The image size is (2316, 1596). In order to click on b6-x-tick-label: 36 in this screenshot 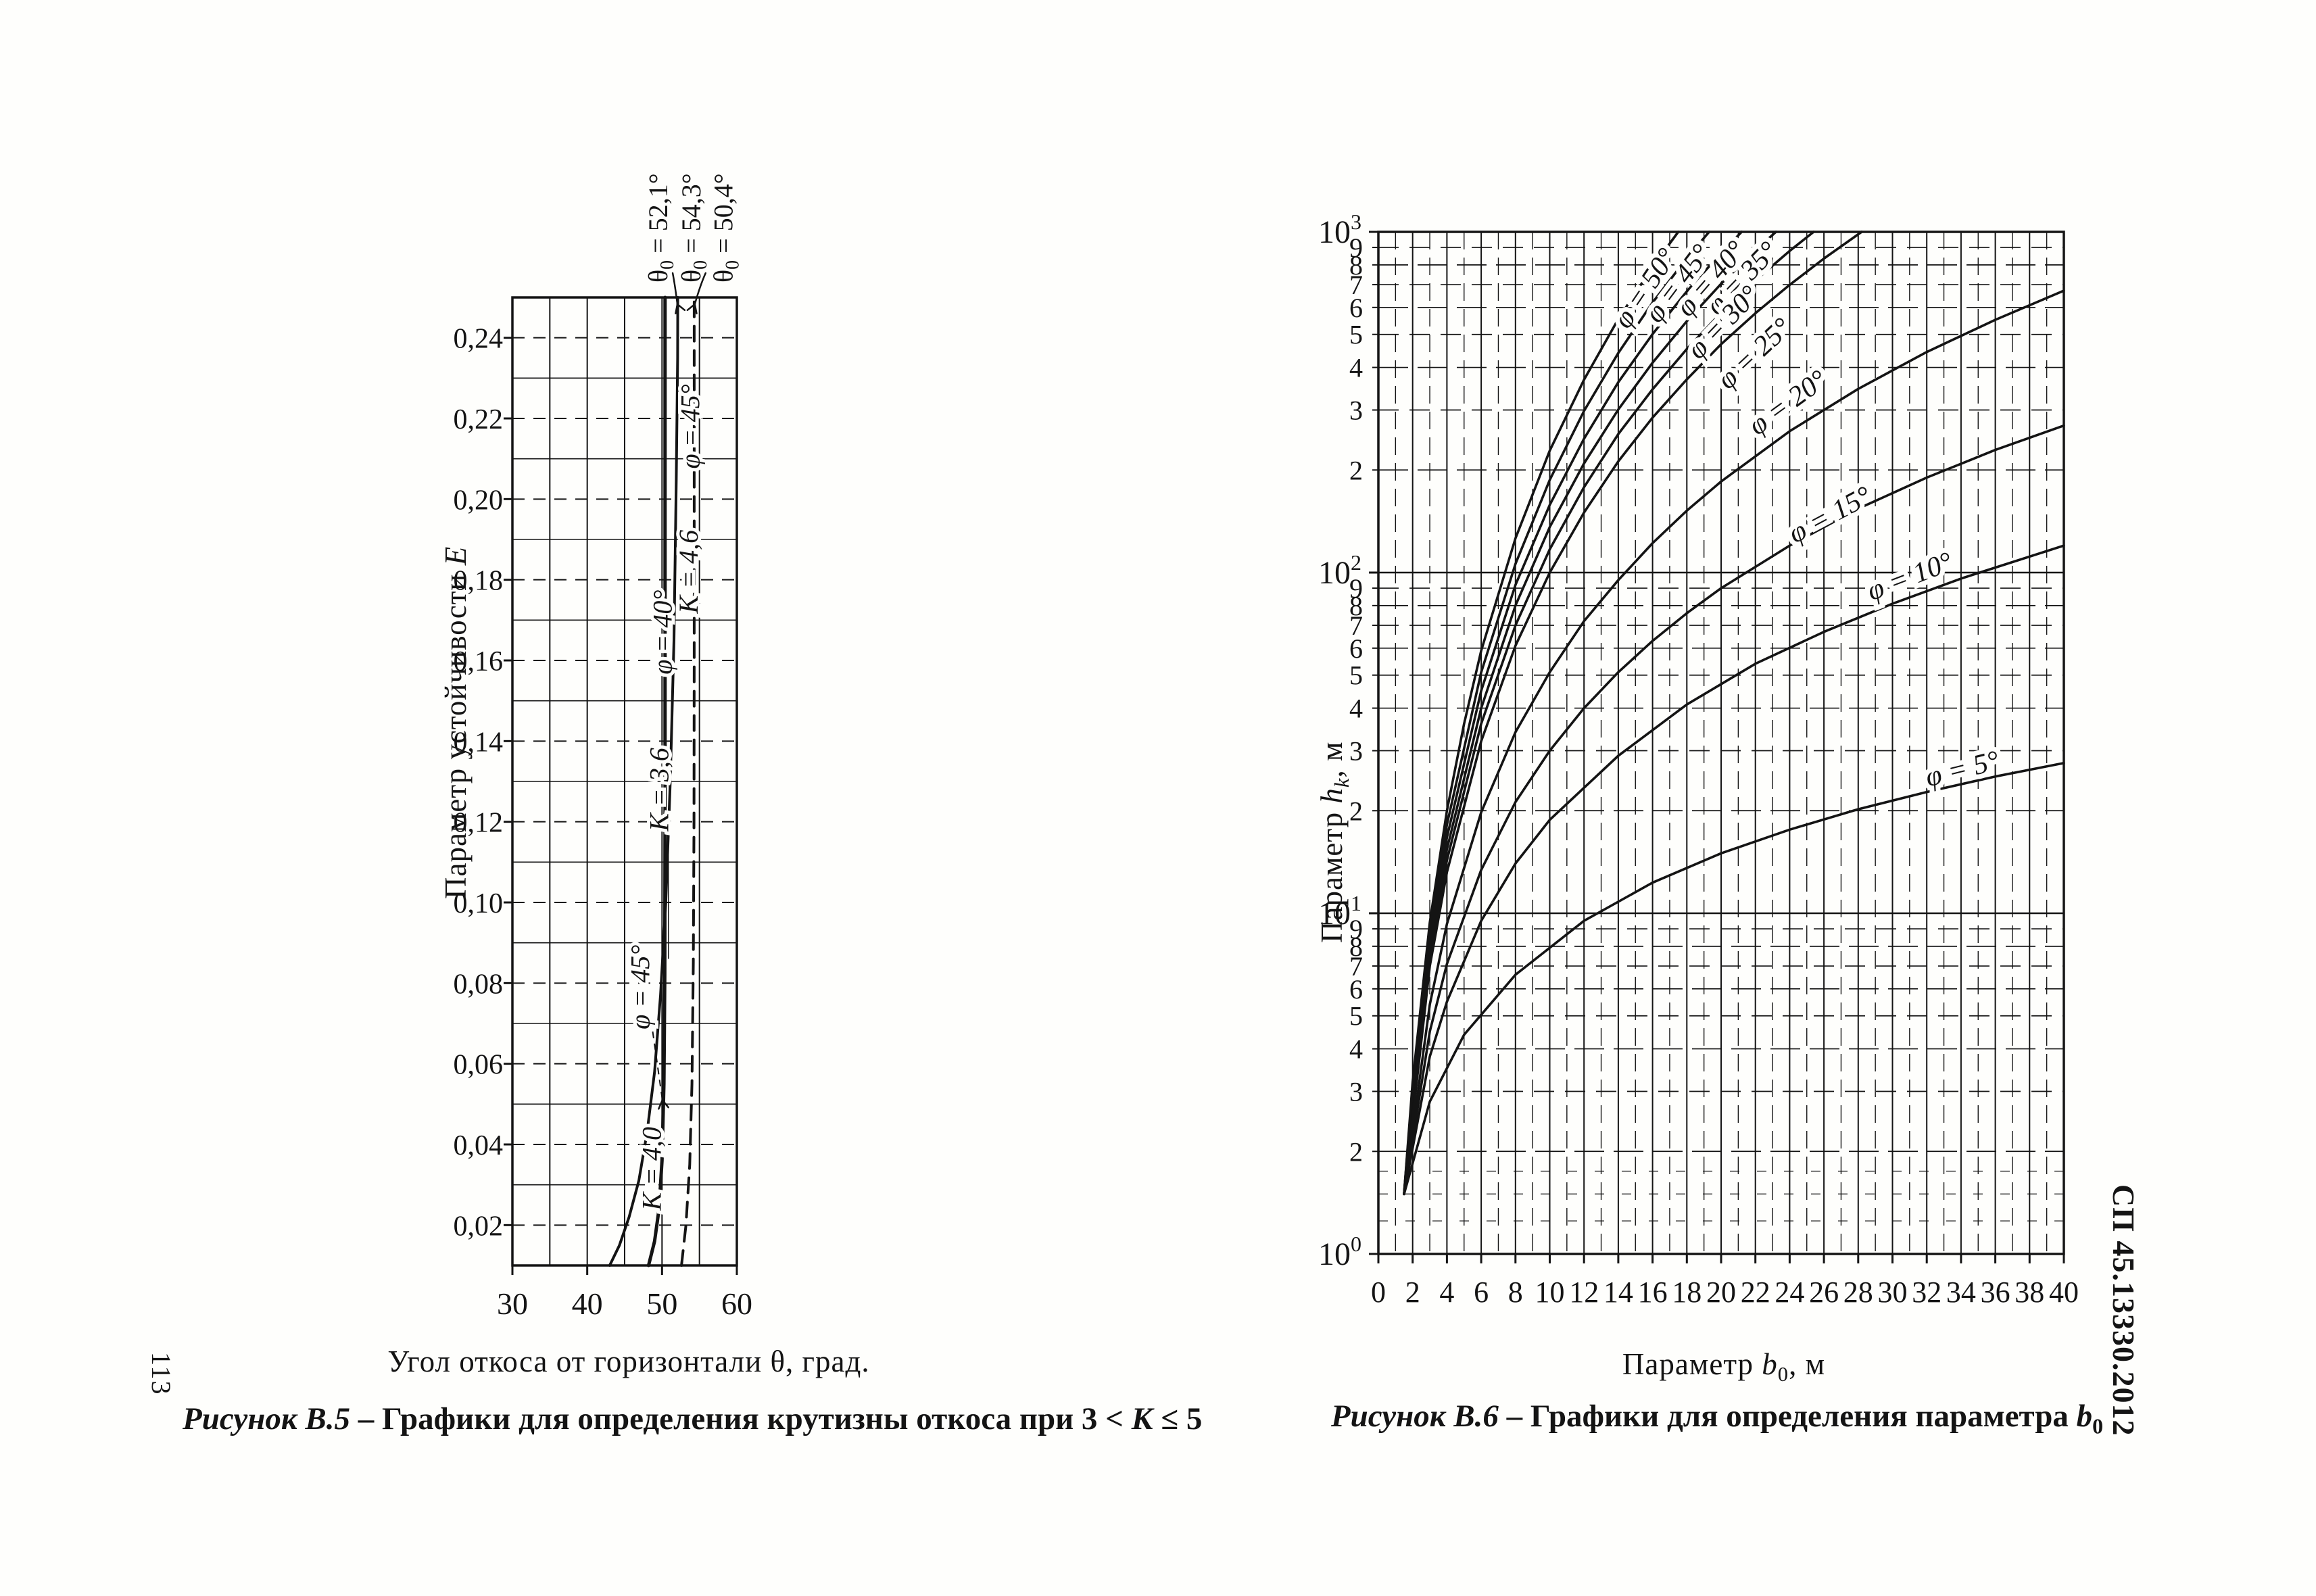, I will do `click(1995, 1292)`.